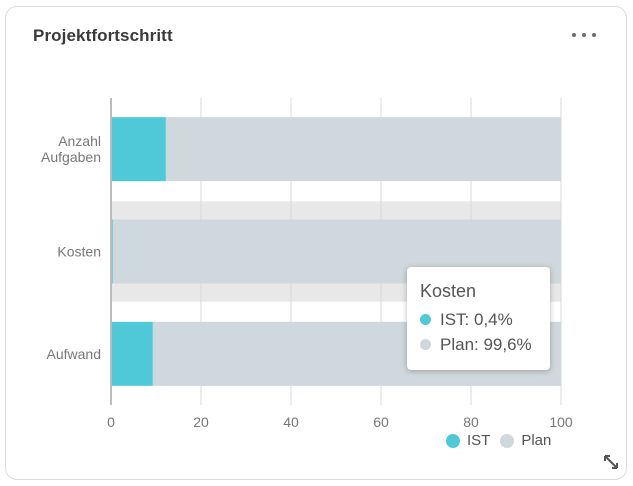 This screenshot has width=633, height=486. I want to click on x-tick-label: 0, so click(111, 422).